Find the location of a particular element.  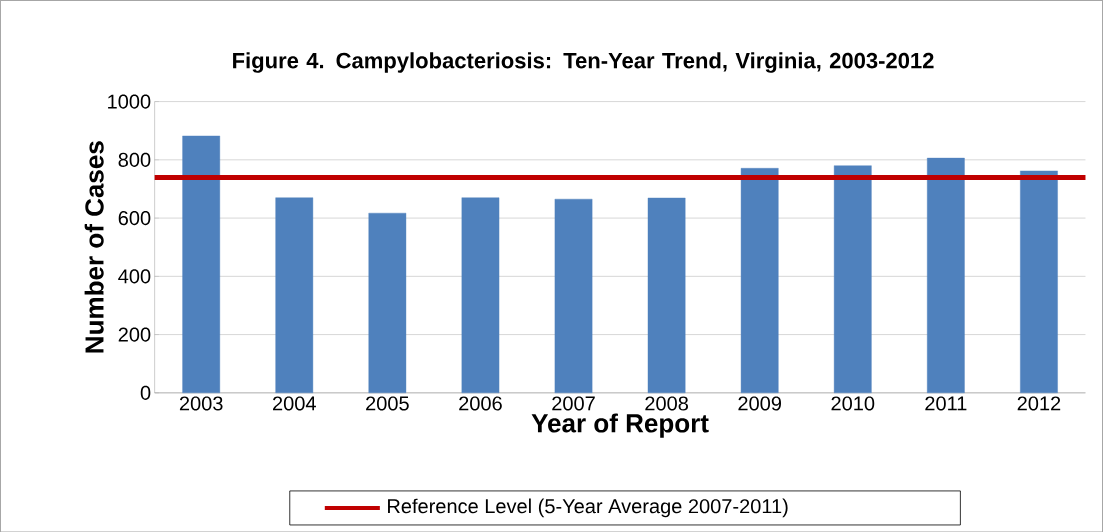

x-tick-label: 2009 is located at coordinates (759, 403).